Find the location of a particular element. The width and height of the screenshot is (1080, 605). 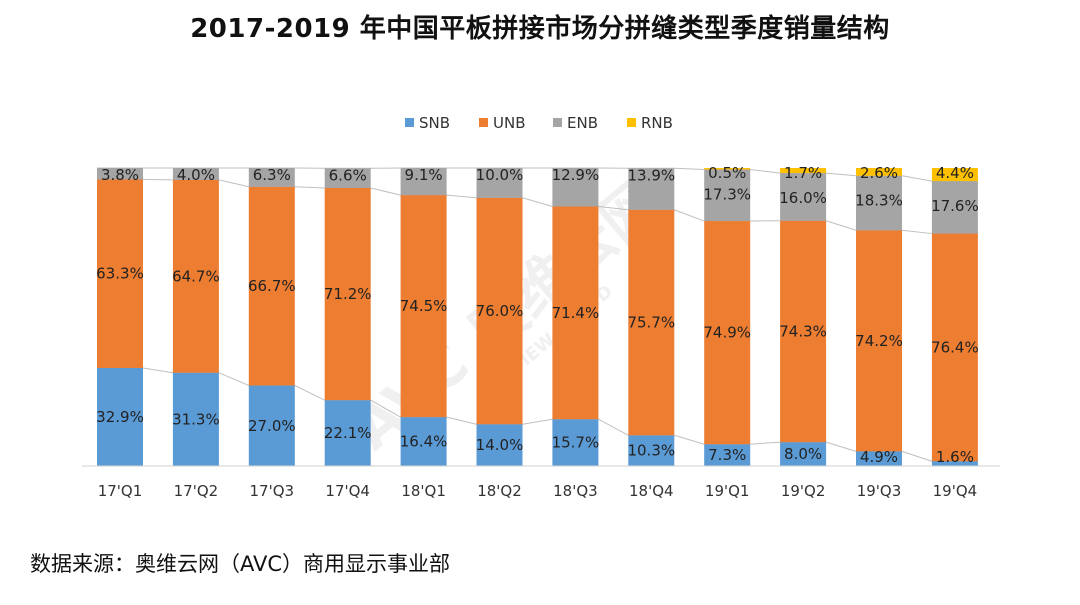

data-label-rnb-9: 0.5% is located at coordinates (727, 173).